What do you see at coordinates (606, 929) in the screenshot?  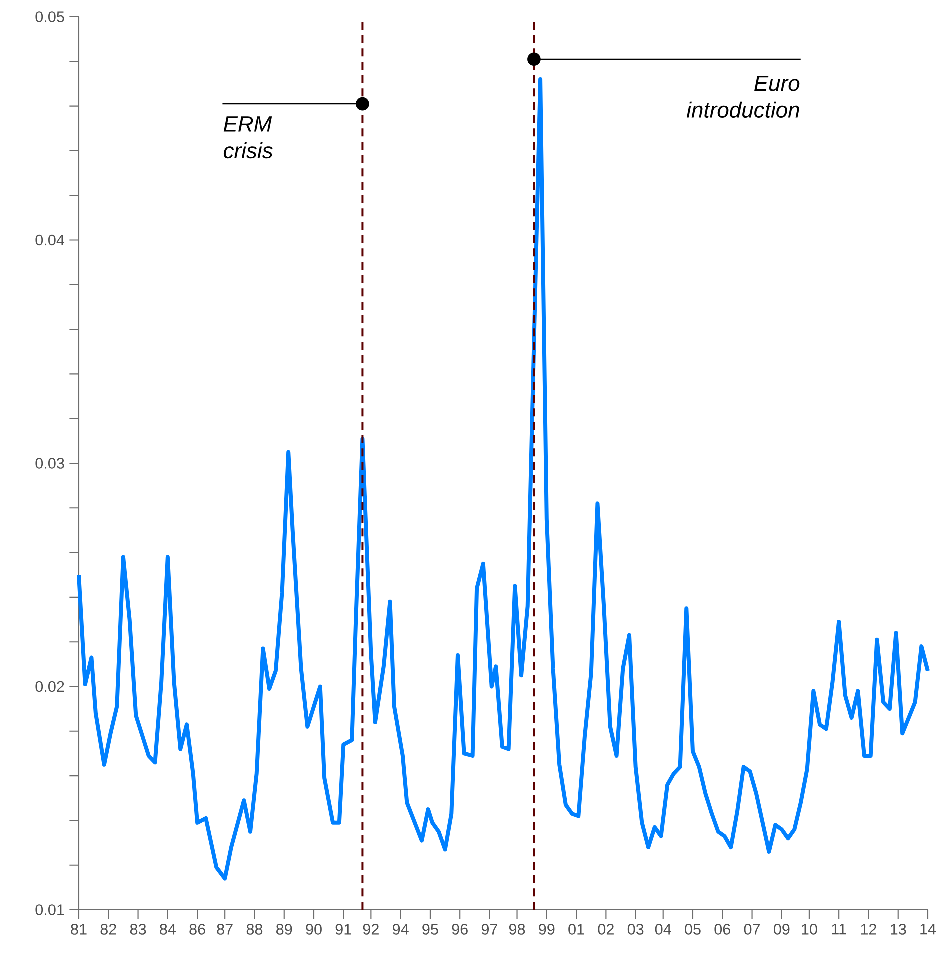 I see `x-tick-label: 02` at bounding box center [606, 929].